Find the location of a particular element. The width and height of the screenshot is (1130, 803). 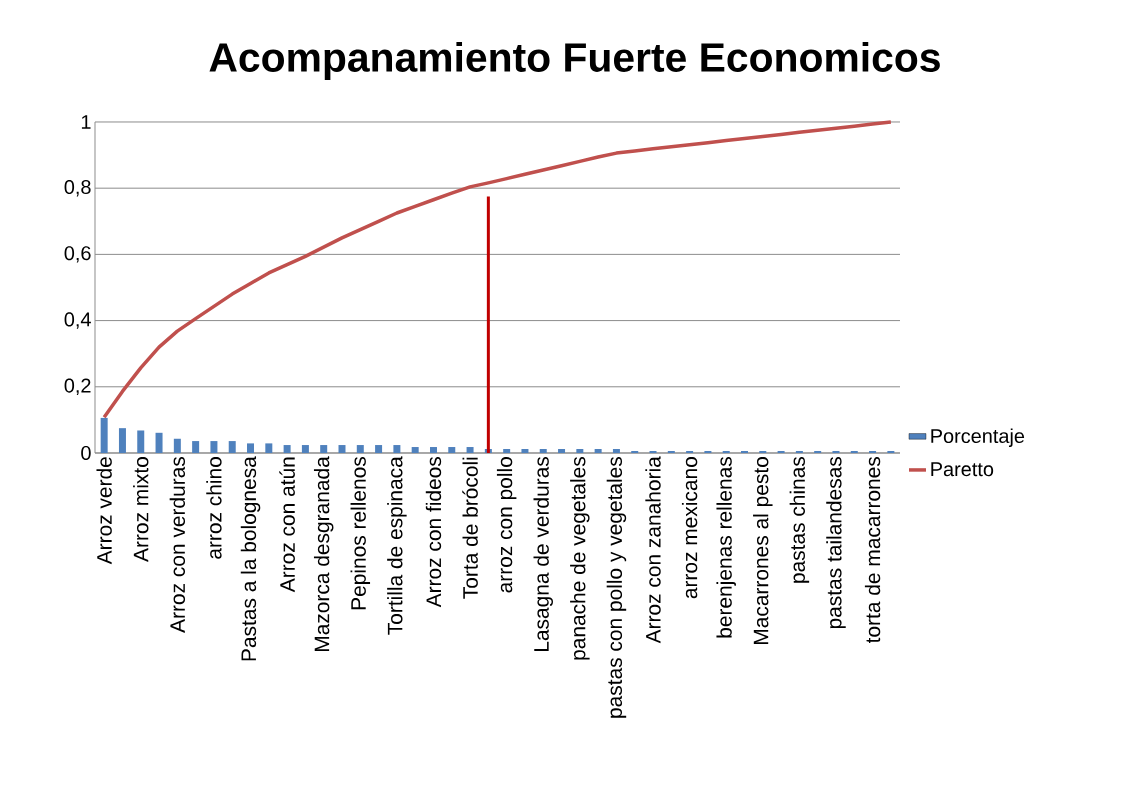

x-tick-label: Pepinos rellenos is located at coordinates (360, 533).